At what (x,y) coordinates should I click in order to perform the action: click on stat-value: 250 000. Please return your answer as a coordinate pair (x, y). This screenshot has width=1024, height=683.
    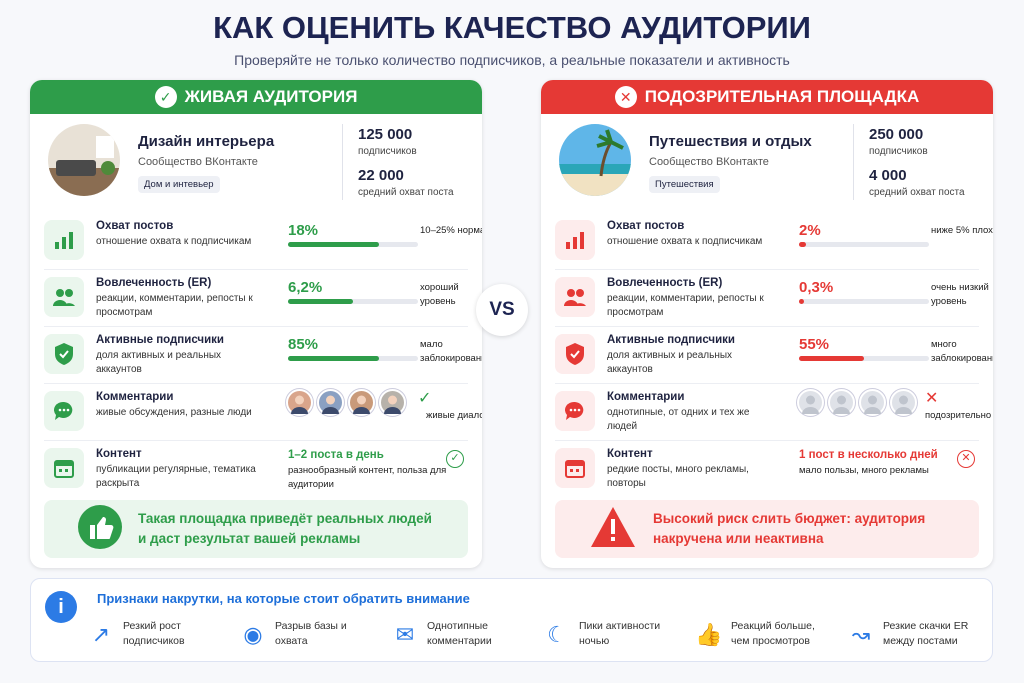
    Looking at the image, I should click on (896, 134).